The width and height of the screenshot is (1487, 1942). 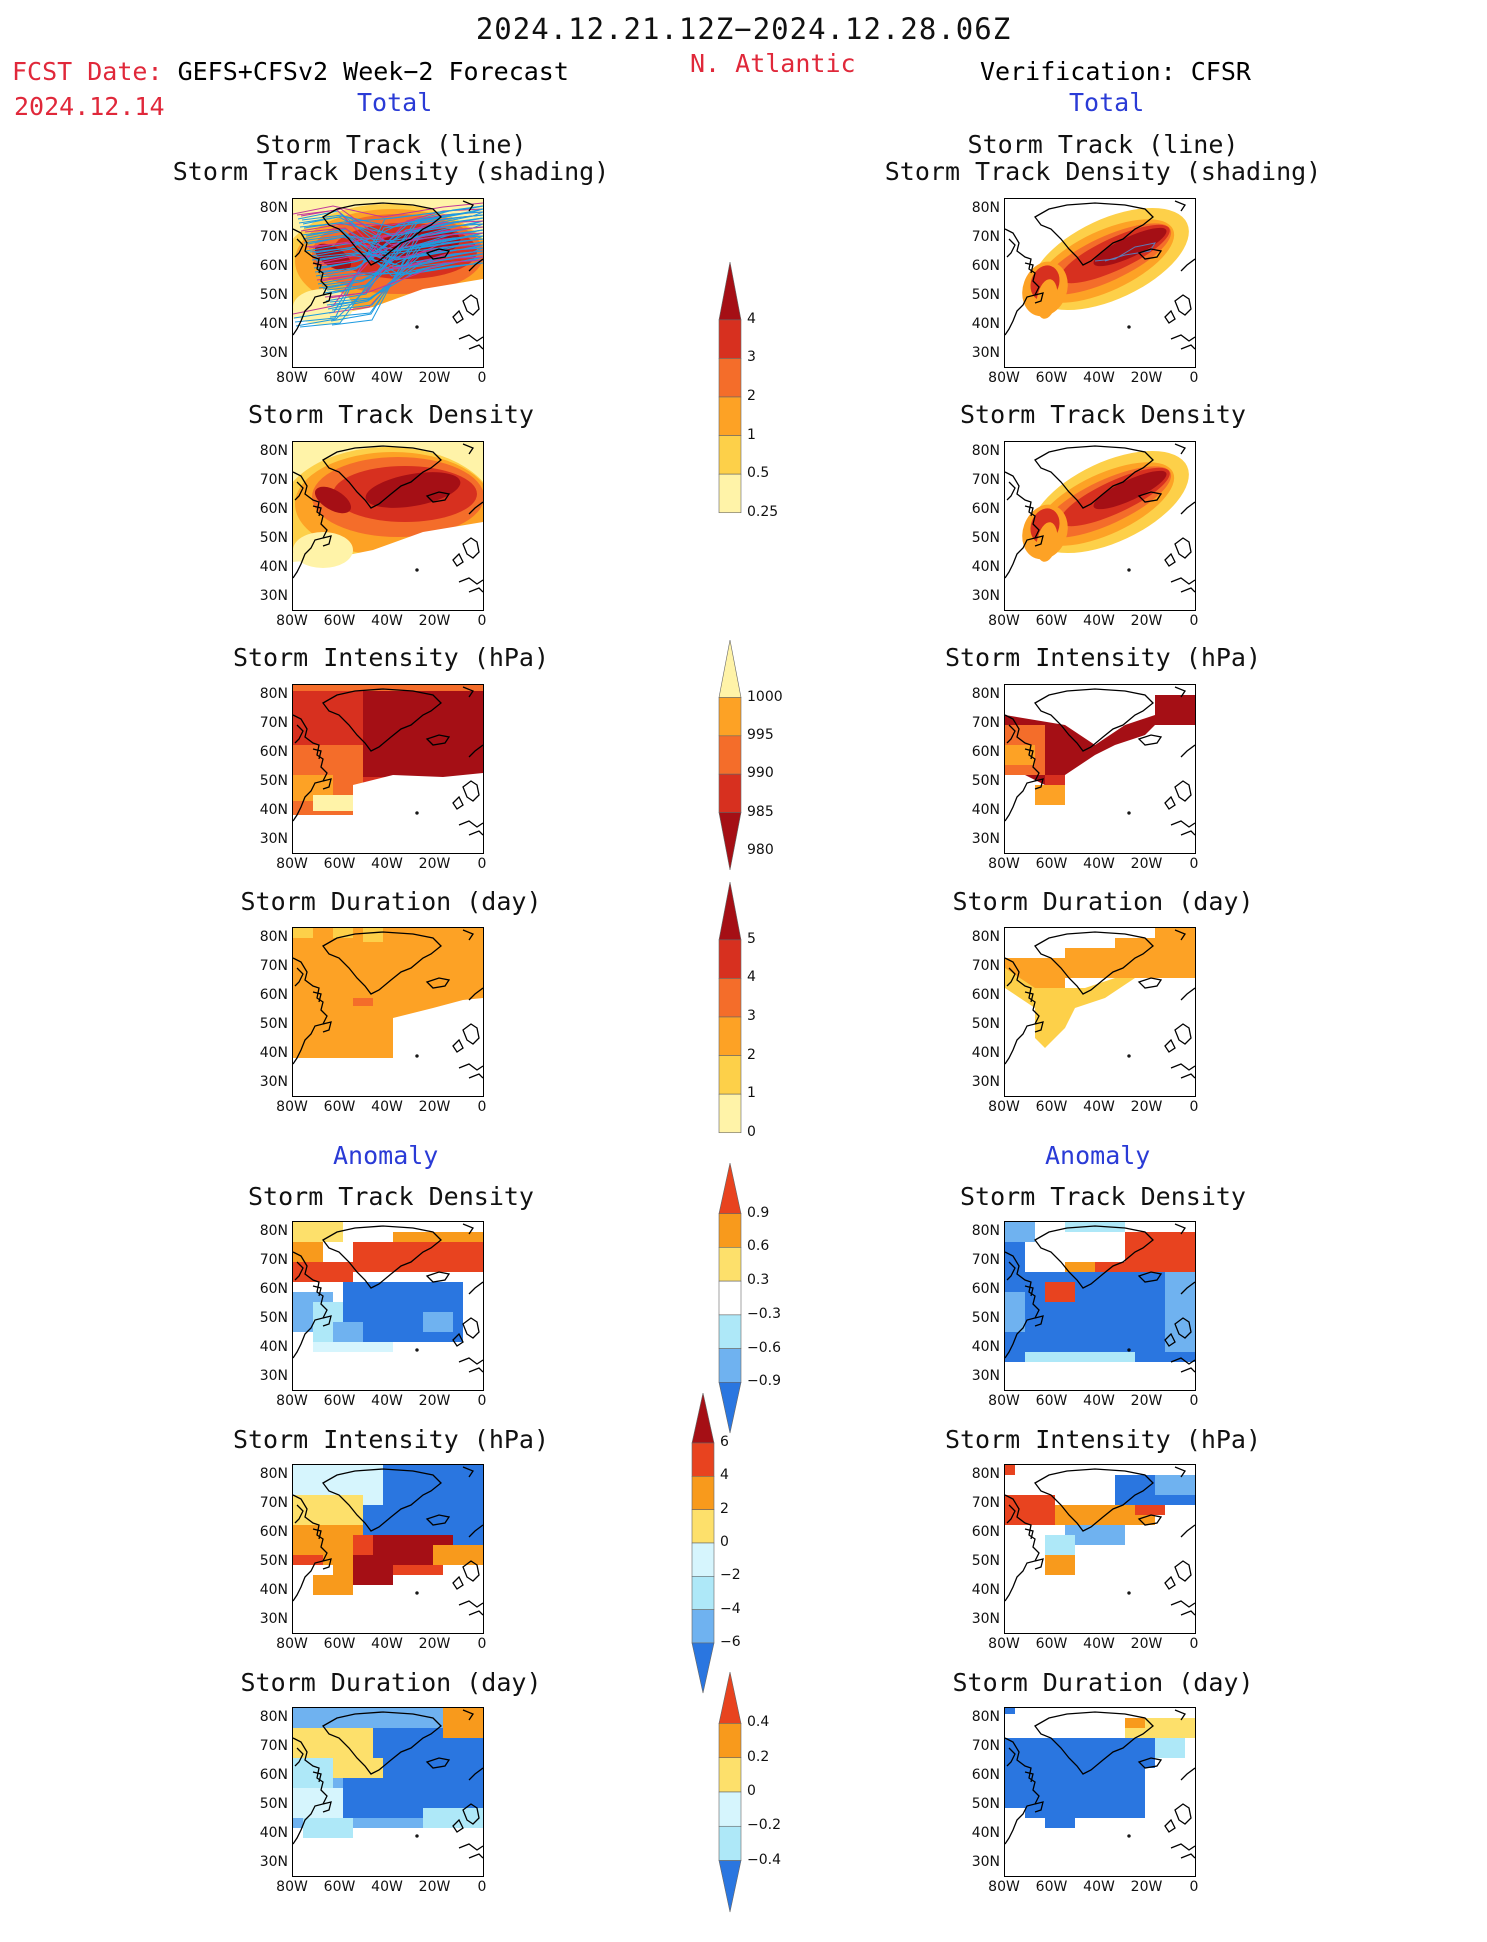 What do you see at coordinates (1107, 102) in the screenshot?
I see `right-total-label: Total` at bounding box center [1107, 102].